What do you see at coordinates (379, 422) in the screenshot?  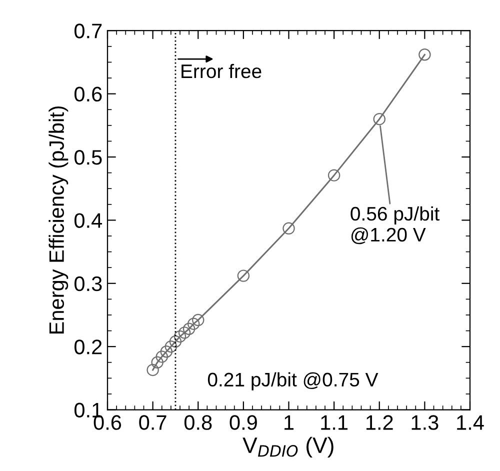 I see `x-tick-label: 1.2` at bounding box center [379, 422].